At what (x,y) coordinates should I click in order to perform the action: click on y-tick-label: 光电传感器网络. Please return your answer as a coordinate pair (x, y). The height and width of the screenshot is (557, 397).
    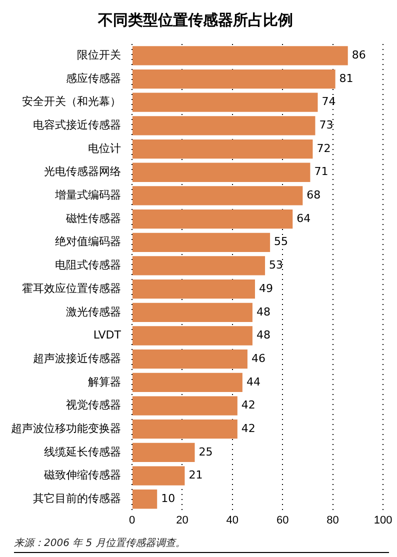
    Looking at the image, I should click on (82, 171).